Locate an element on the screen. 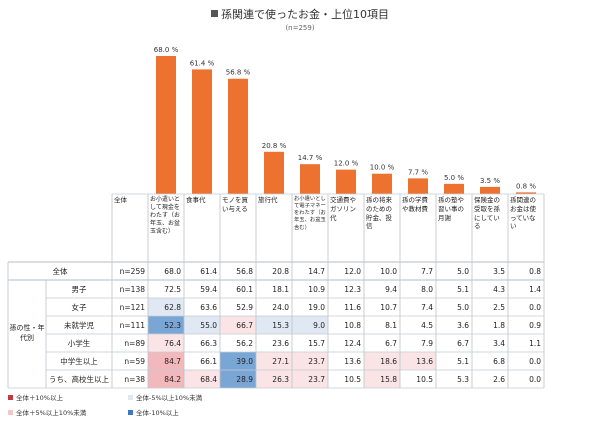 The image size is (600, 421). legend-swatch-minus10 is located at coordinates (130, 412).